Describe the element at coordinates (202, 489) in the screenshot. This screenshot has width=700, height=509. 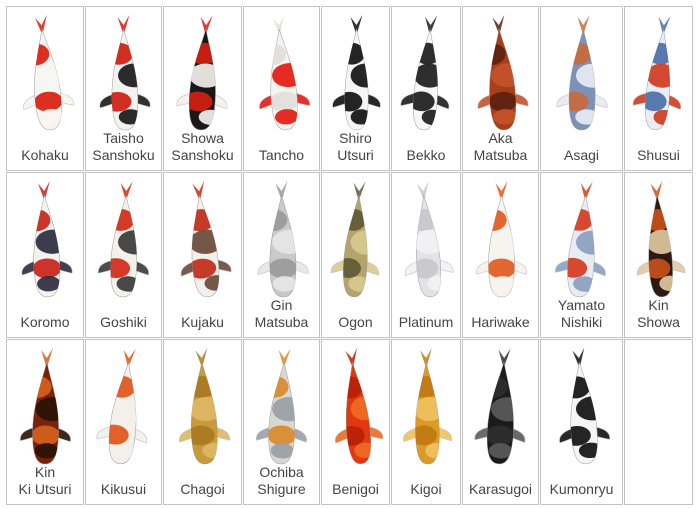
I see `koi-variety-label: Chagoi` at that location.